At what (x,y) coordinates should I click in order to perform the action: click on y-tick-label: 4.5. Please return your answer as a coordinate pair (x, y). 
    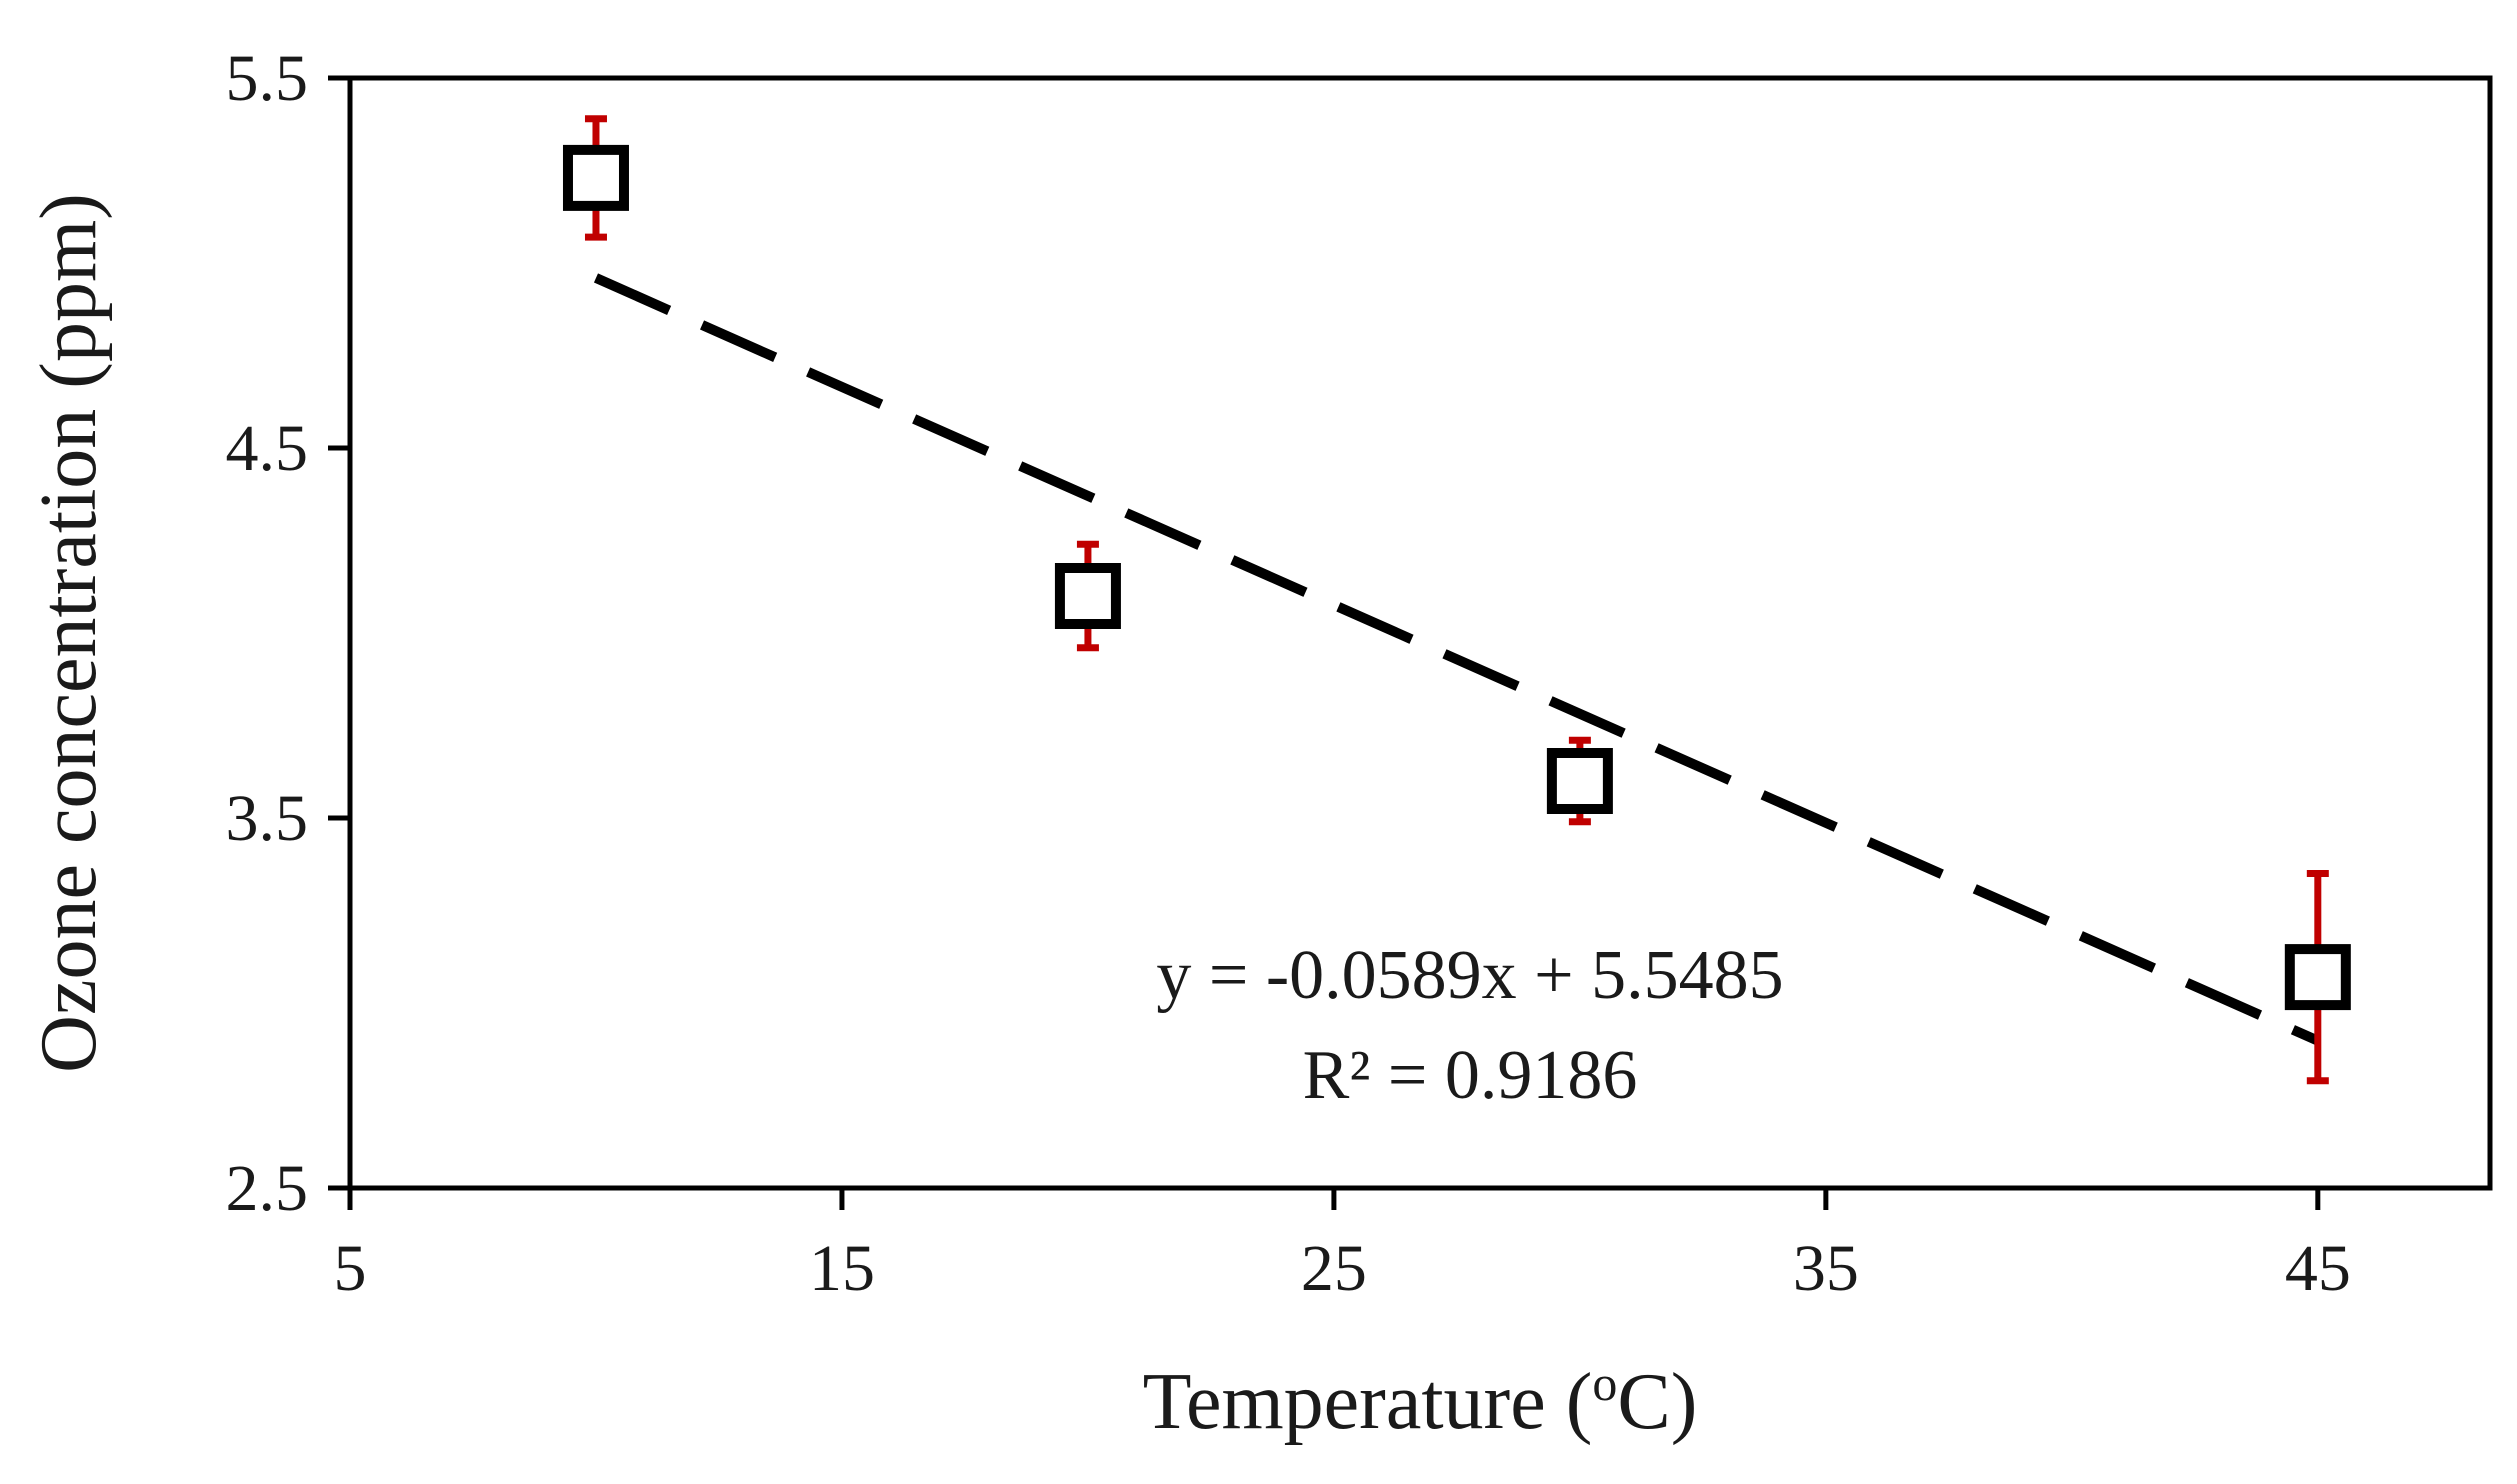
    Looking at the image, I should click on (267, 448).